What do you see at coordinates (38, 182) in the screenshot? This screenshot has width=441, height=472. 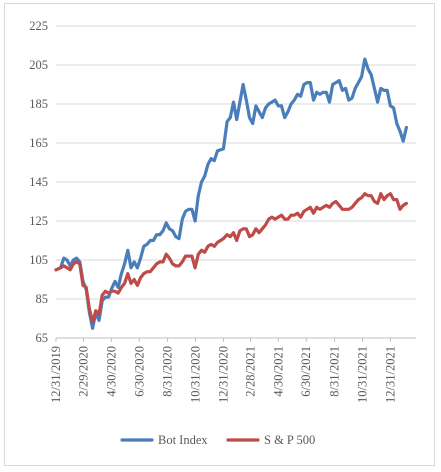 I see `y-tick-label-4: 145` at bounding box center [38, 182].